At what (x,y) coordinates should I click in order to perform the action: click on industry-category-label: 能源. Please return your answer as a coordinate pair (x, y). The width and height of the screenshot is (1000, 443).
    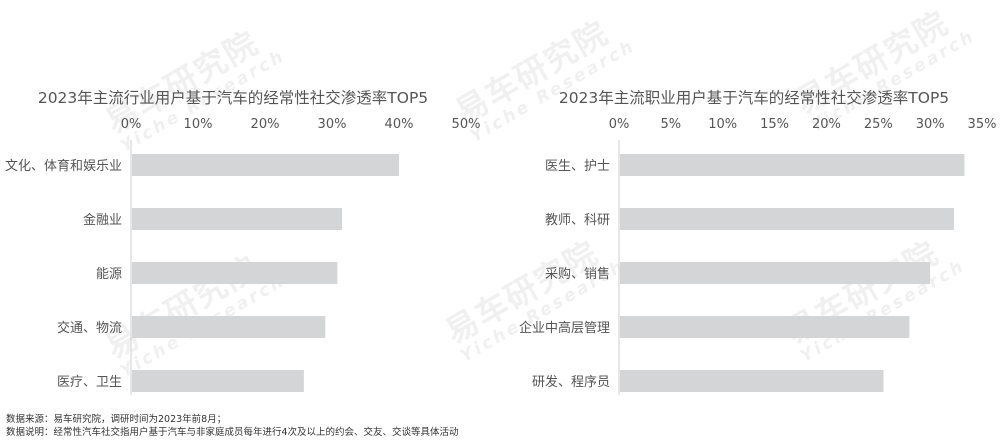
    Looking at the image, I should click on (109, 274).